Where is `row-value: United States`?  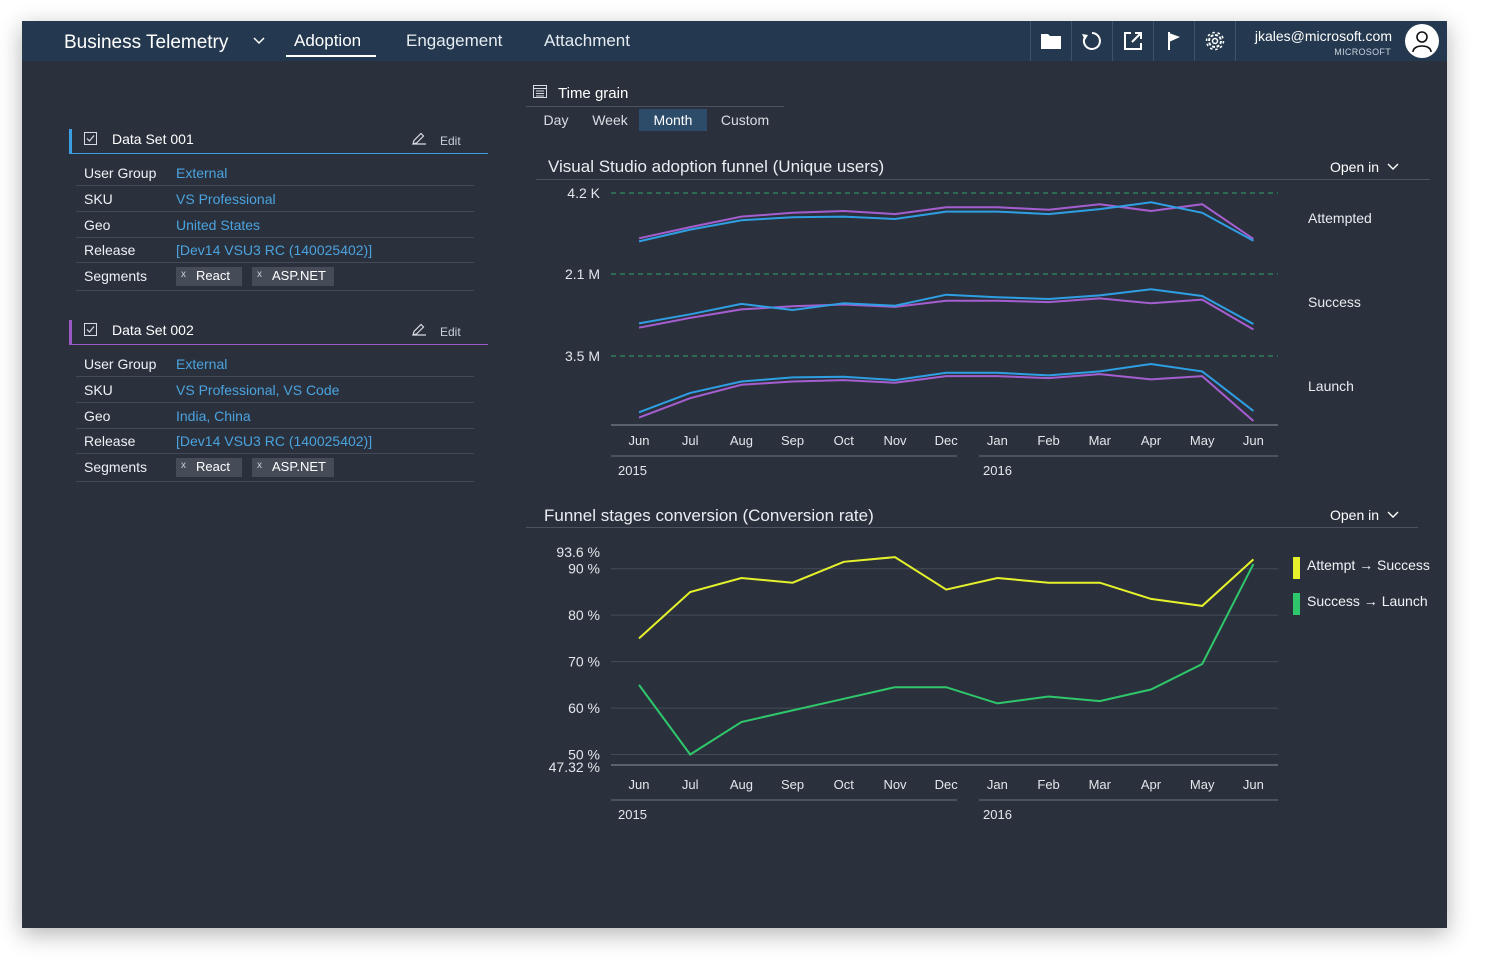 row-value: United States is located at coordinates (218, 225).